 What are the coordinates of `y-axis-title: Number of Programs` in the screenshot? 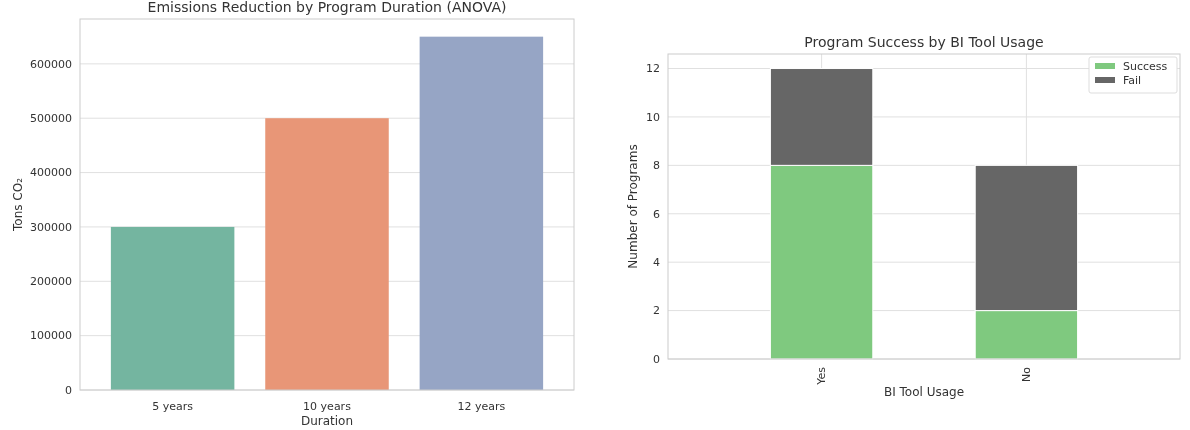 It's located at (633, 206).